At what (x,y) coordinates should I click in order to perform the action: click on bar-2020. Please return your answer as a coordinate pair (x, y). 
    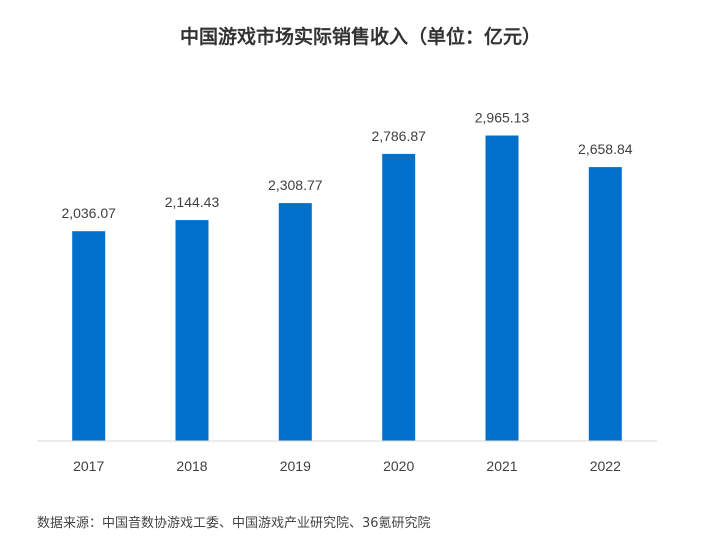
    Looking at the image, I should click on (399, 297).